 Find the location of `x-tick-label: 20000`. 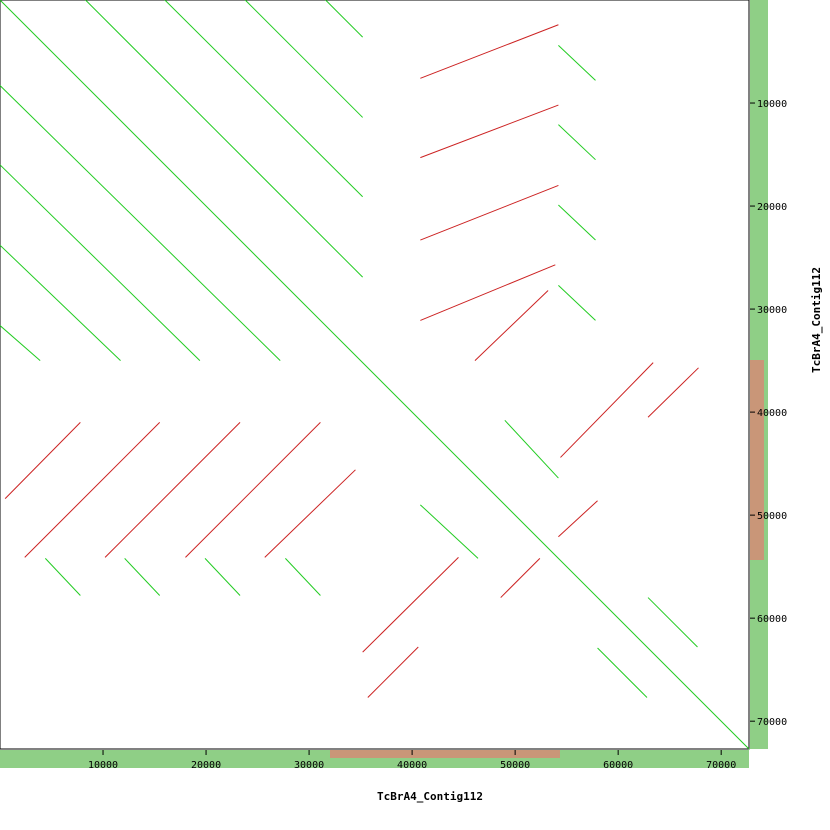

x-tick-label: 20000 is located at coordinates (206, 765).